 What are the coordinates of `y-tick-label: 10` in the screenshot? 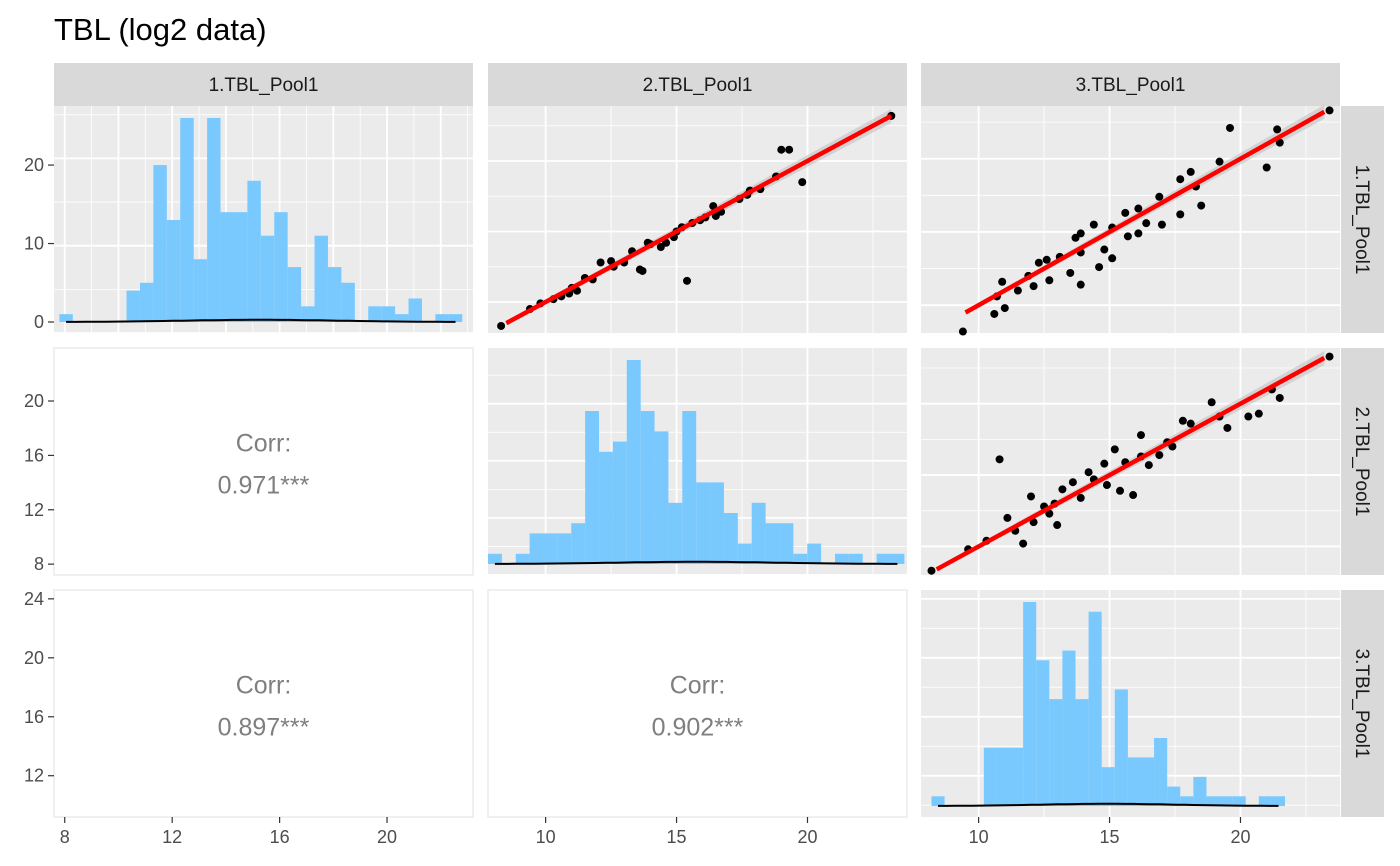 It's located at (34, 244).